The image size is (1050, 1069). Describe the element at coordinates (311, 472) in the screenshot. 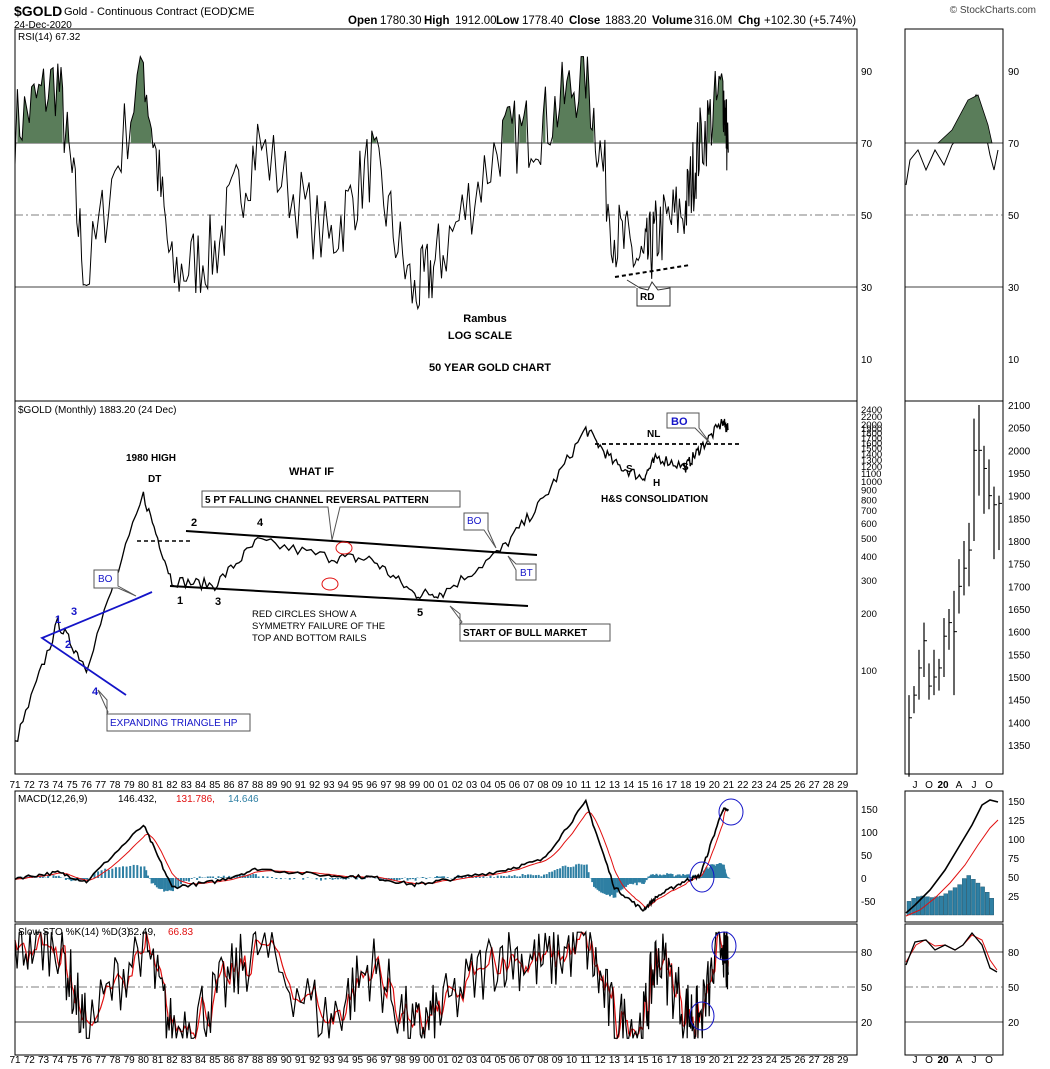

I see `label-what-if: WHAT IF` at that location.